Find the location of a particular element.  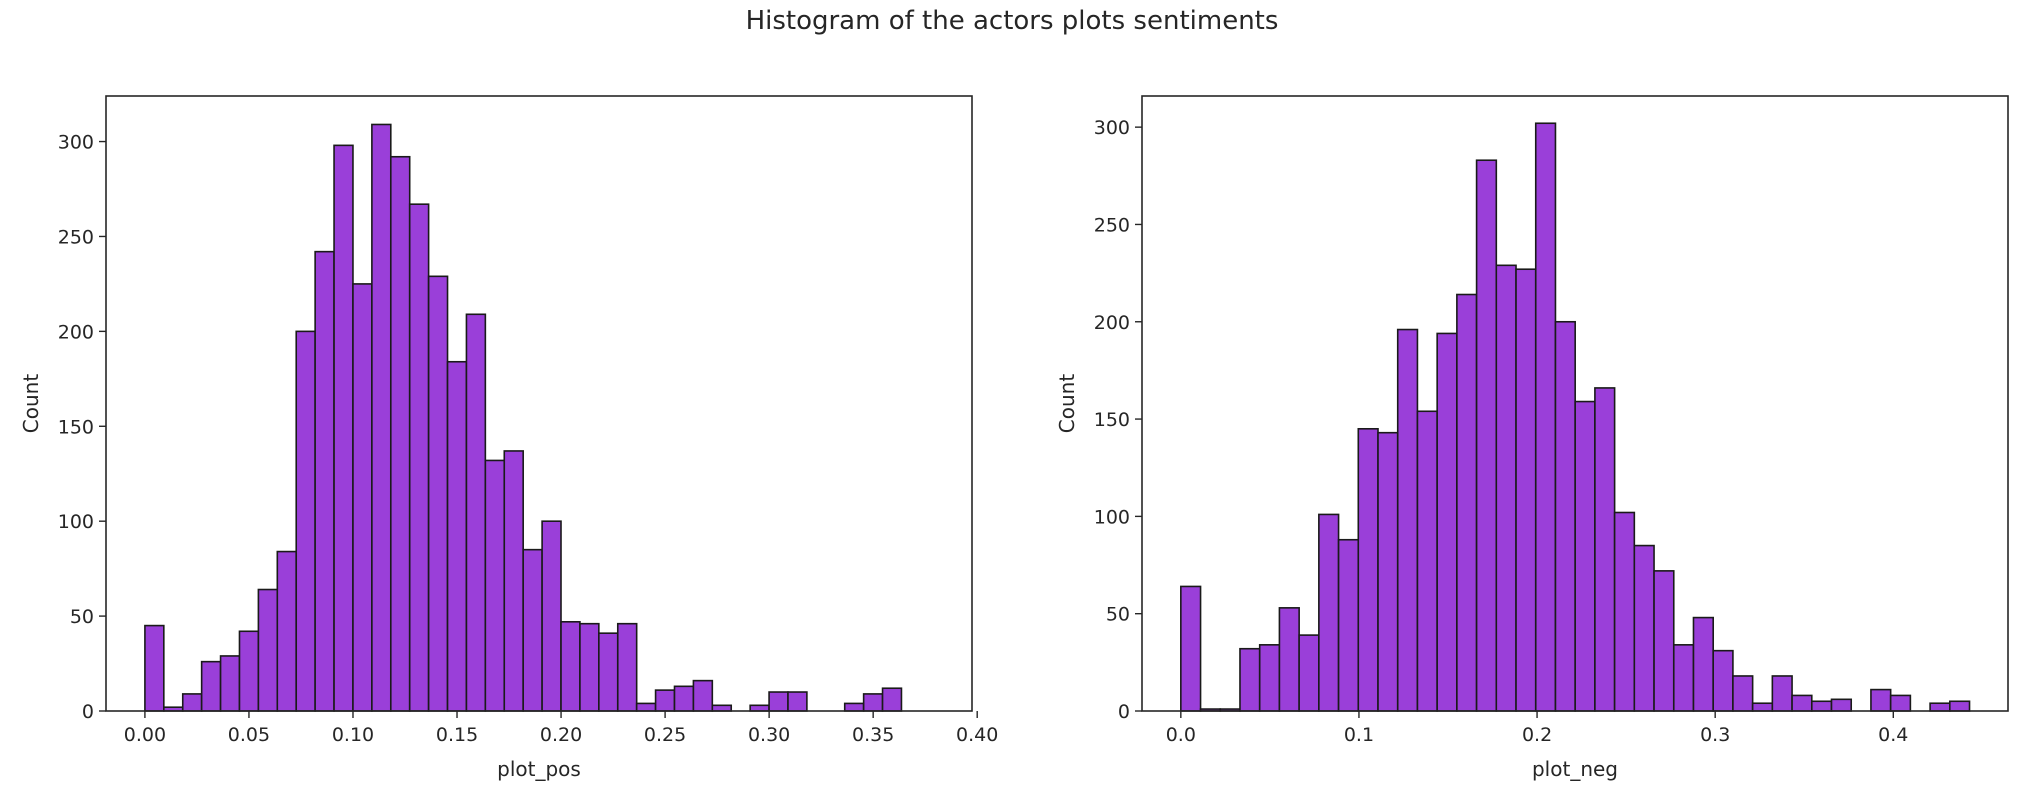

x-axis-label: plot_neg is located at coordinates (1575, 769).